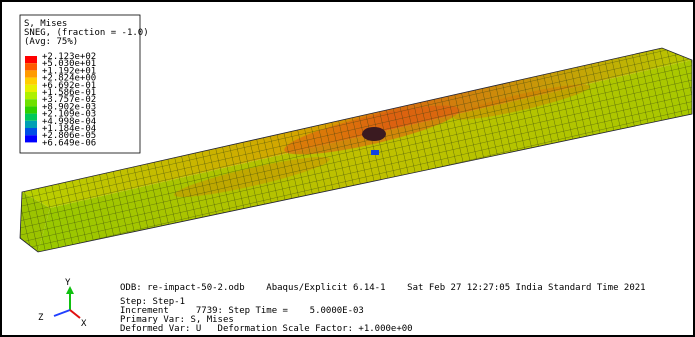 This screenshot has height=337, width=695. Describe the element at coordinates (69, 129) in the screenshot. I see `legend-label: +1.184e-04` at that location.